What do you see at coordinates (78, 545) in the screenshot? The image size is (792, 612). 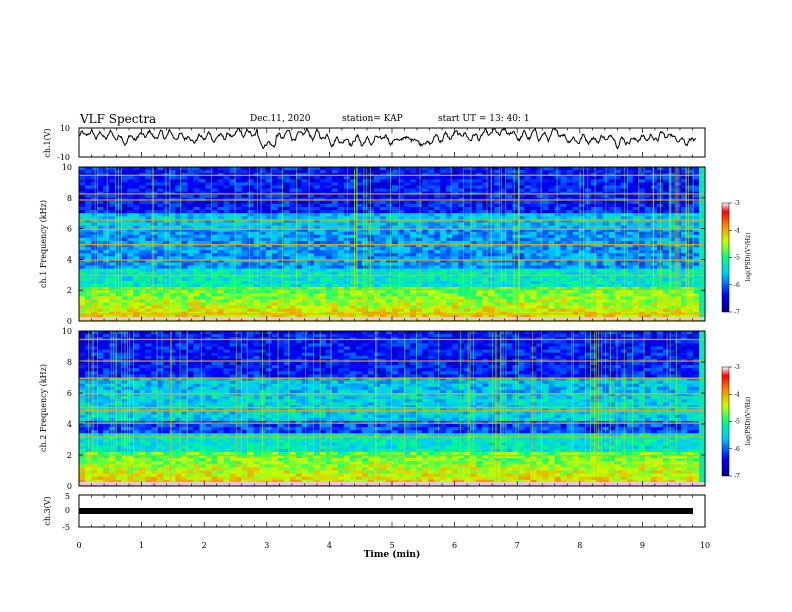 I see `x-tick-label: 0` at bounding box center [78, 545].